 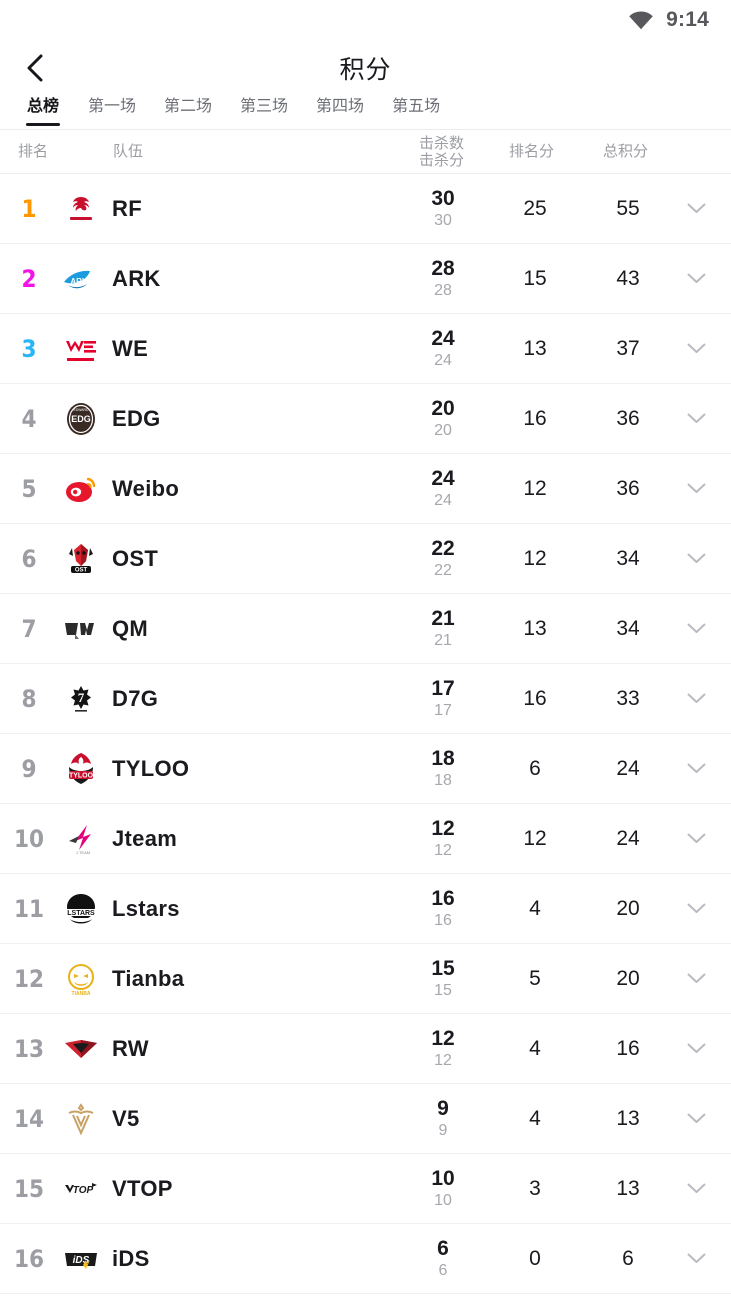 I want to click on row-team-name: Tianba, so click(x=148, y=978).